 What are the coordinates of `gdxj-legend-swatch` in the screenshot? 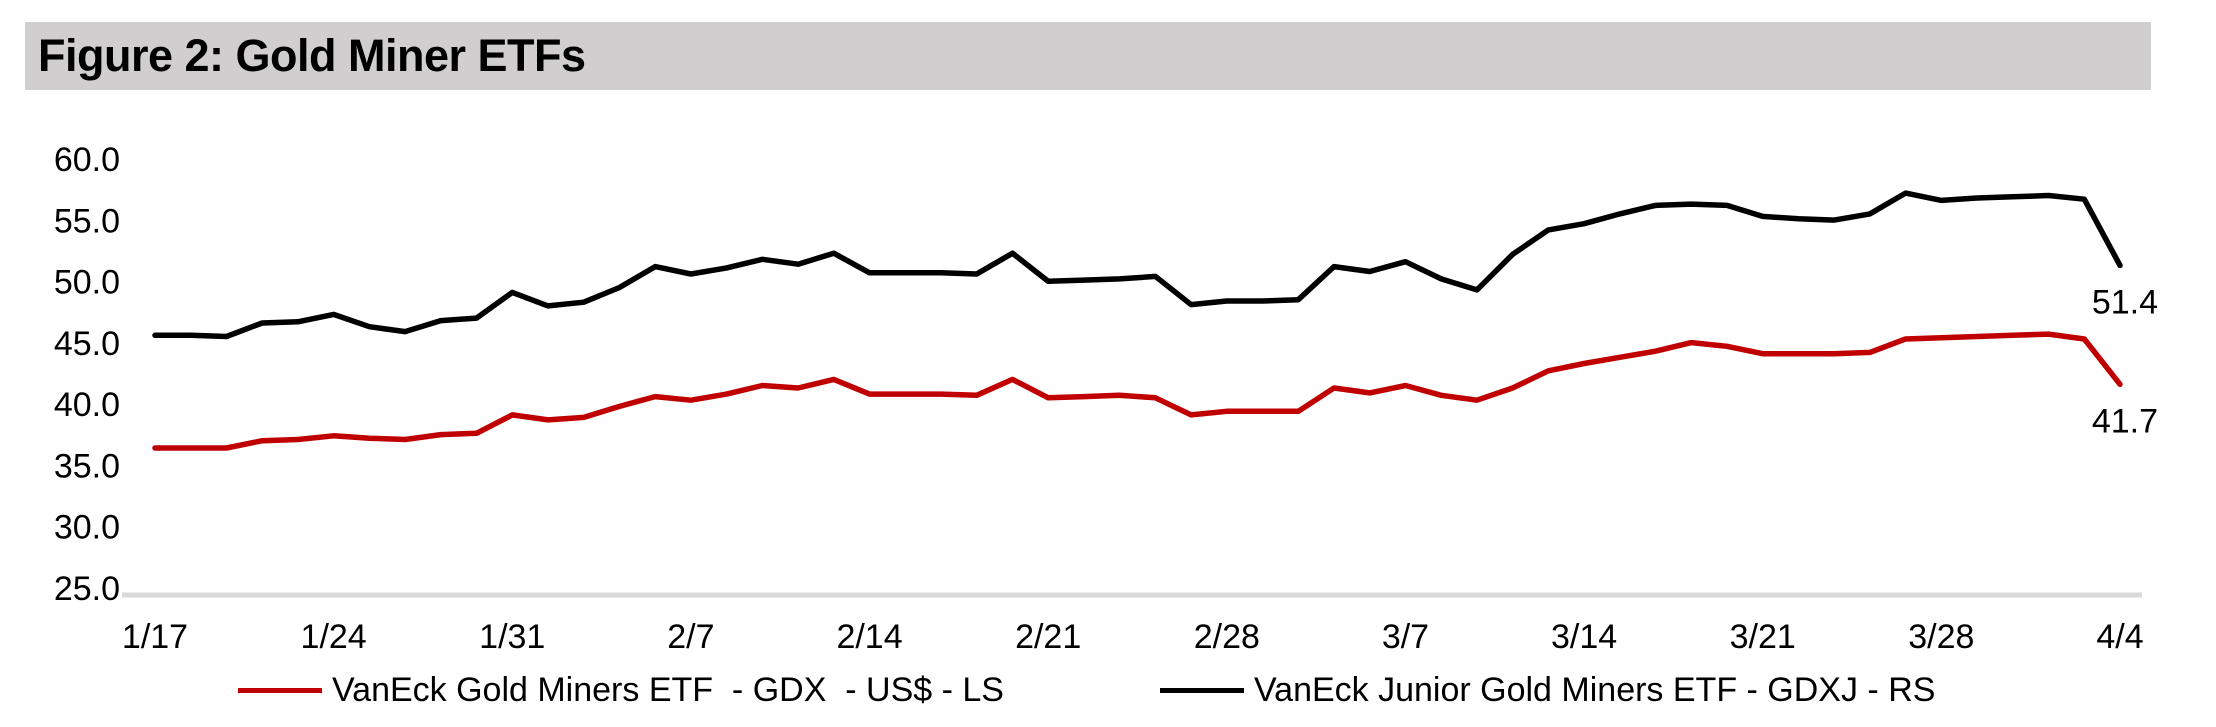 It's located at (1202, 690).